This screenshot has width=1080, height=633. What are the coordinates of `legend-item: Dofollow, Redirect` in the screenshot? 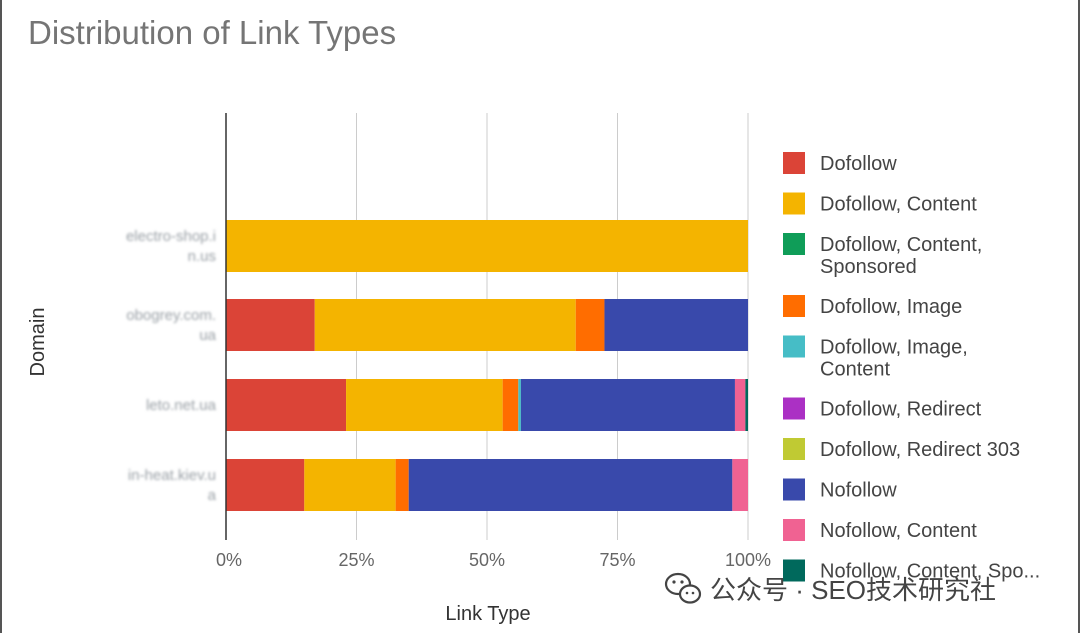 It's located at (882, 409).